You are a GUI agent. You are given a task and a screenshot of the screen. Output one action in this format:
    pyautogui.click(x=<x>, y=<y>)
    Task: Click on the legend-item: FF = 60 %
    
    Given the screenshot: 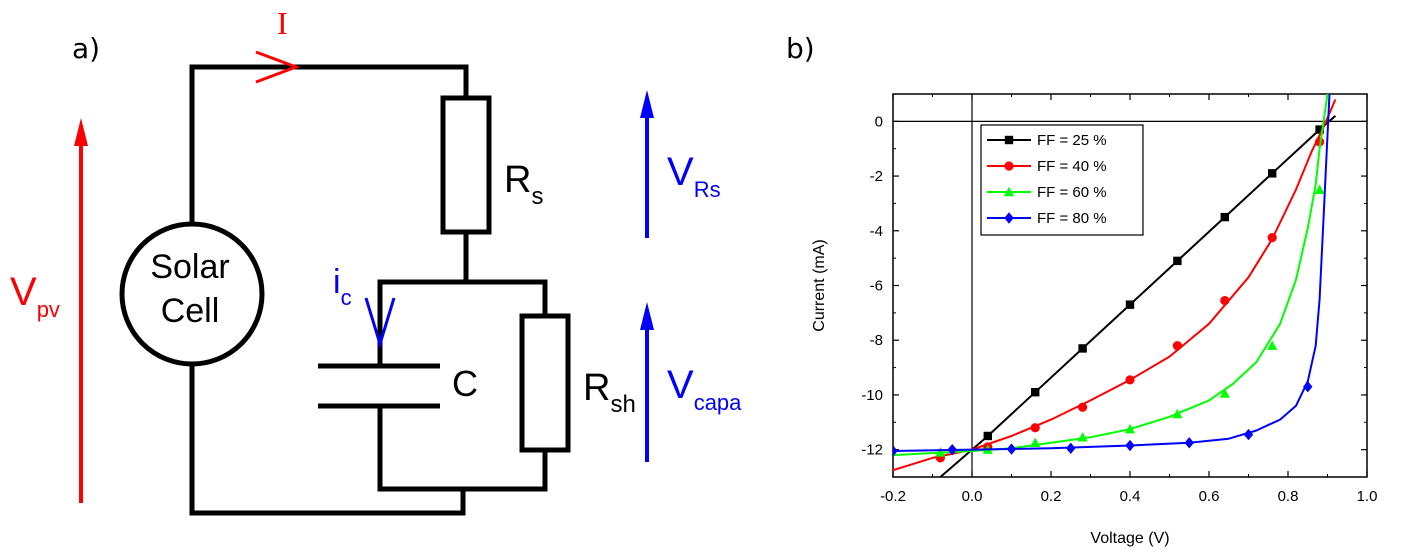 What is the action you would take?
    pyautogui.click(x=1047, y=192)
    